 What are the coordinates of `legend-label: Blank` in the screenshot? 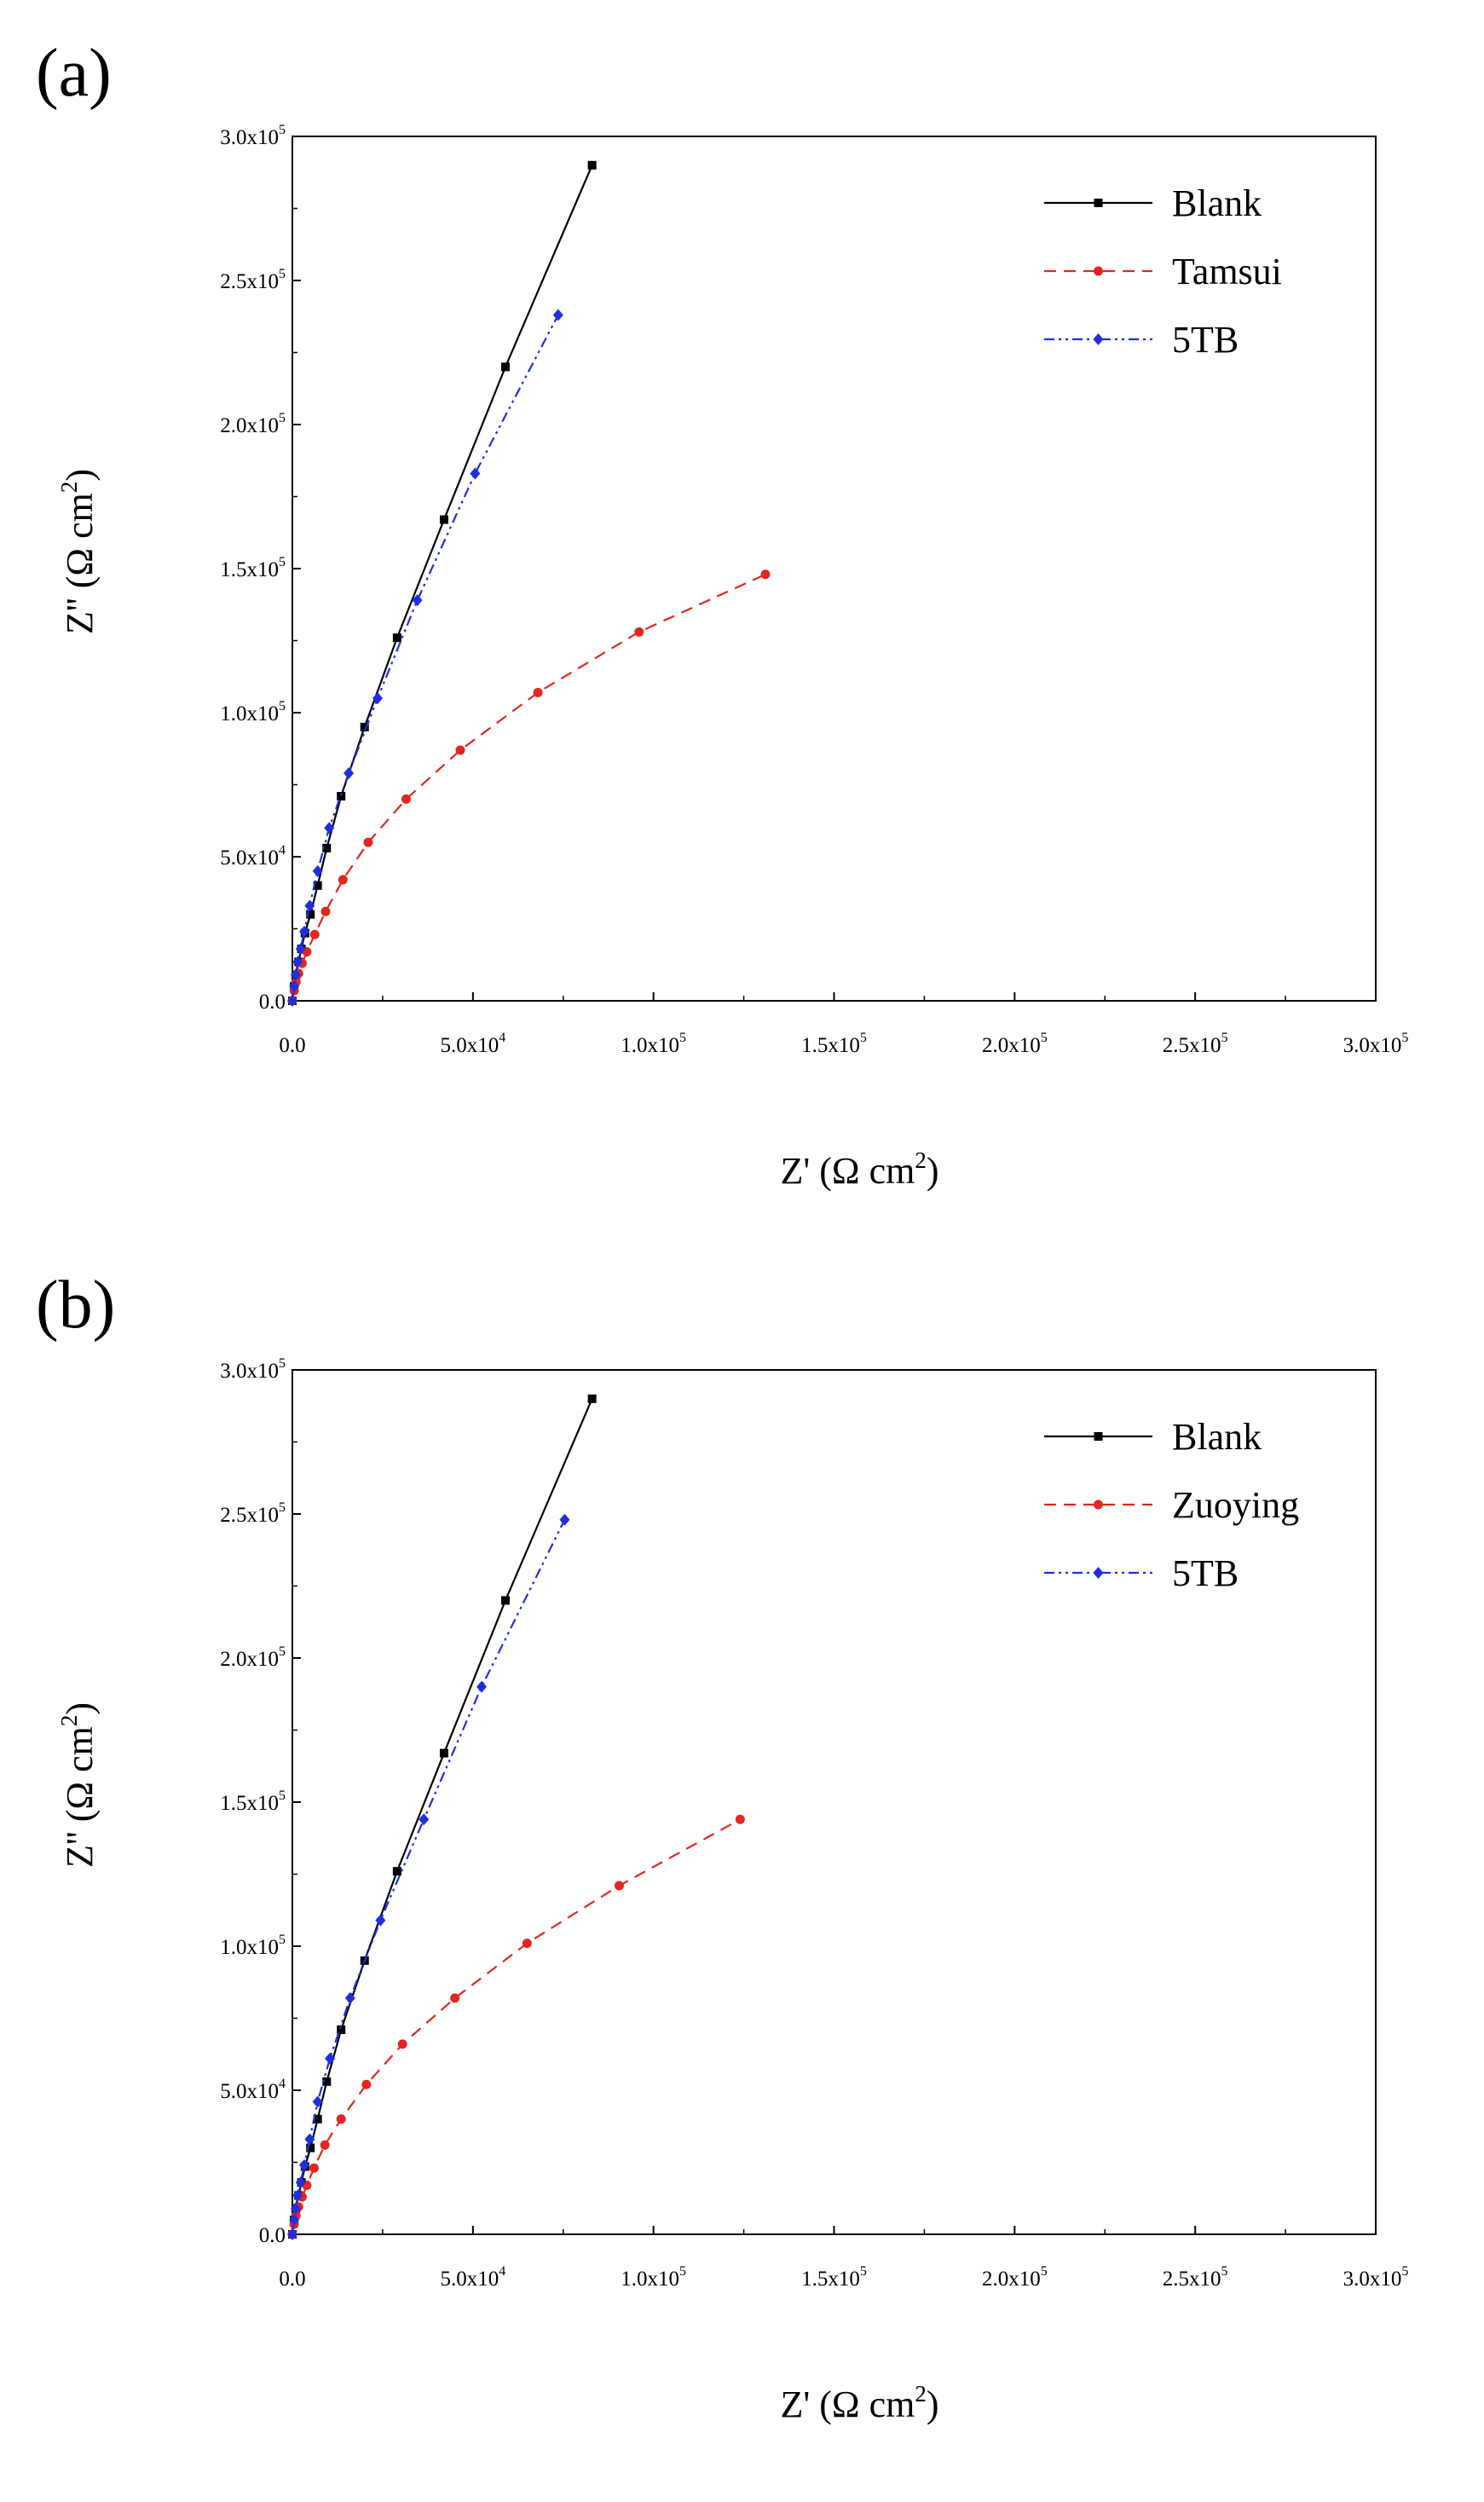 It's located at (1217, 203).